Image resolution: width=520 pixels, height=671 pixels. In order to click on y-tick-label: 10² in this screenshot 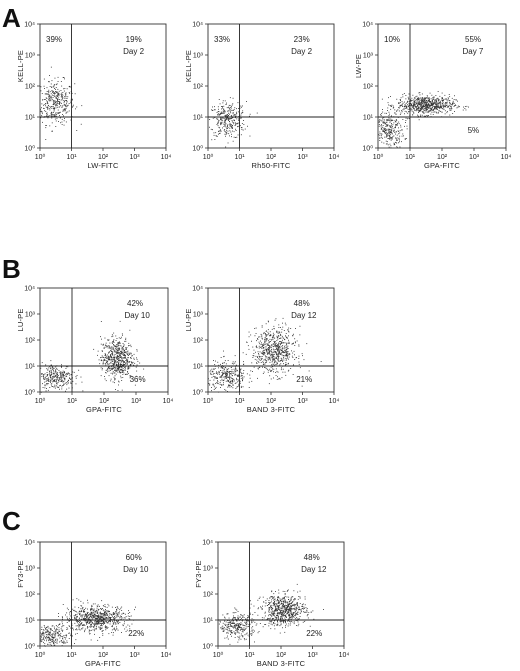, I will do `click(30, 87)`.